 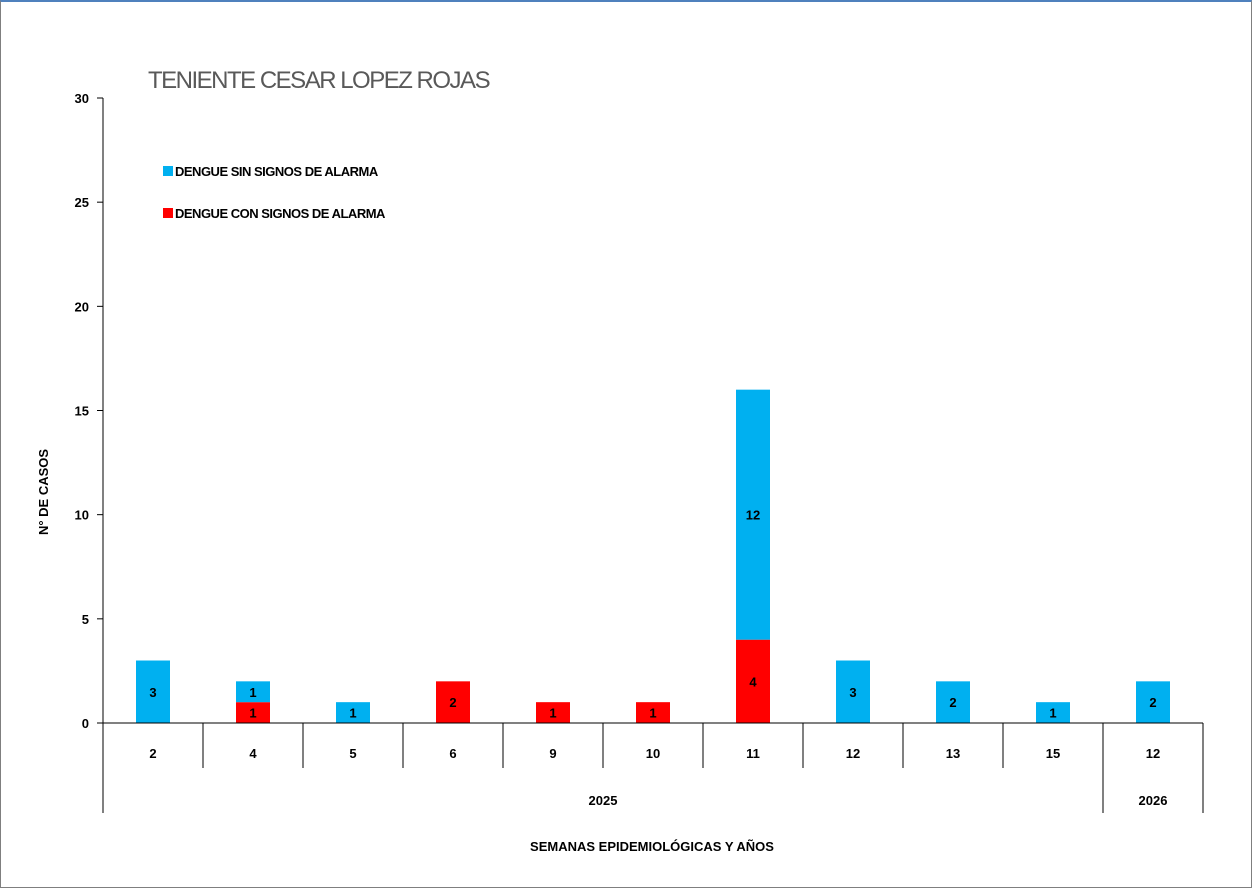 What do you see at coordinates (82, 98) in the screenshot?
I see `y-tick-label: 30` at bounding box center [82, 98].